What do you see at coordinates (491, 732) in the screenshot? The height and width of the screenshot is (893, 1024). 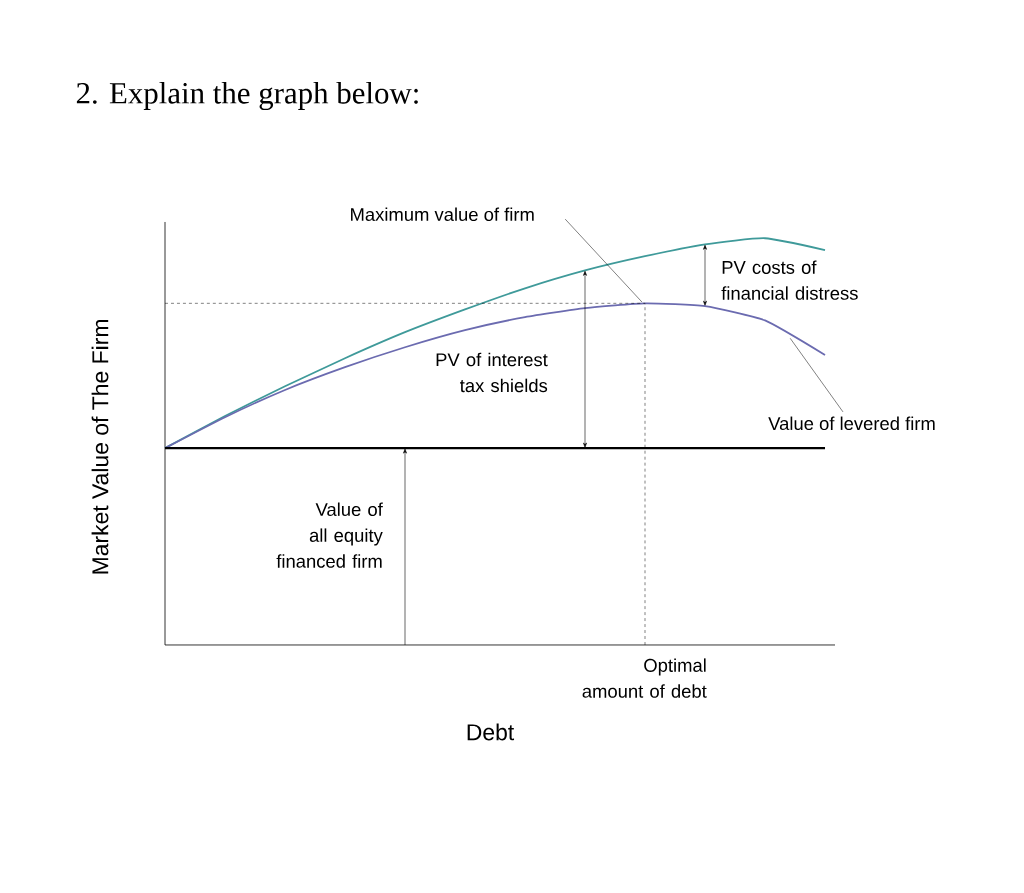 I see `x-axis-title: Debt` at bounding box center [491, 732].